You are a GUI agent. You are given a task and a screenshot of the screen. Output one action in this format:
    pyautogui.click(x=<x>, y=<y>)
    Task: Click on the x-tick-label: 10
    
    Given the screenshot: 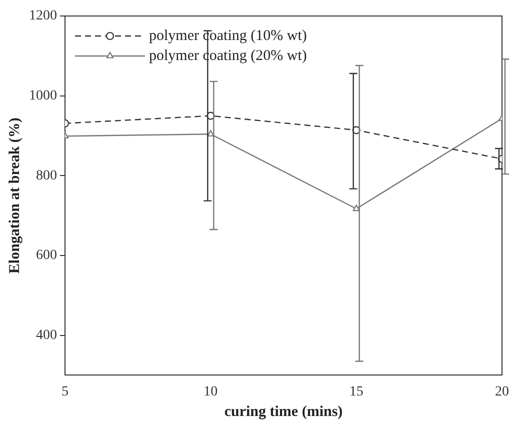 What is the action you would take?
    pyautogui.click(x=211, y=392)
    